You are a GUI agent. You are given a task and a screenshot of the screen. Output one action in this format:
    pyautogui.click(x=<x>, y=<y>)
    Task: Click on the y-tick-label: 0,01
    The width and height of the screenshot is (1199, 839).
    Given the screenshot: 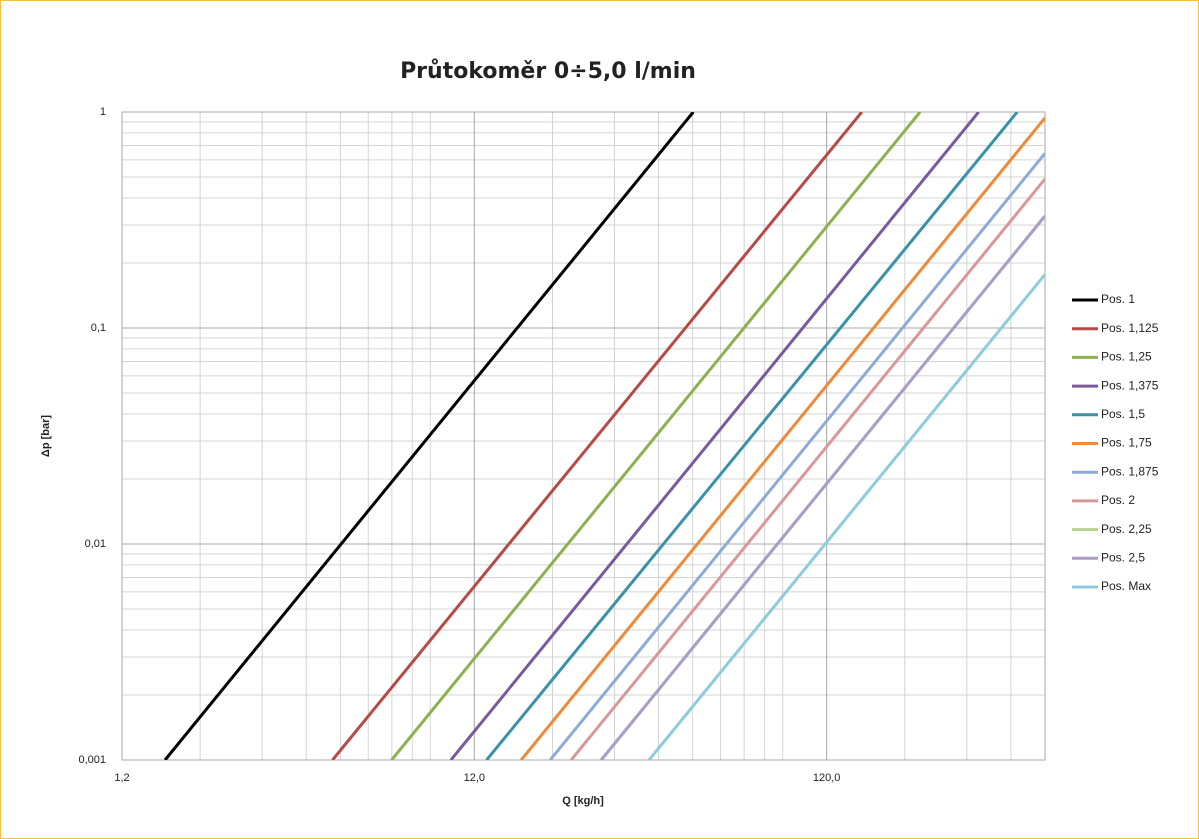 What is the action you would take?
    pyautogui.click(x=95, y=544)
    